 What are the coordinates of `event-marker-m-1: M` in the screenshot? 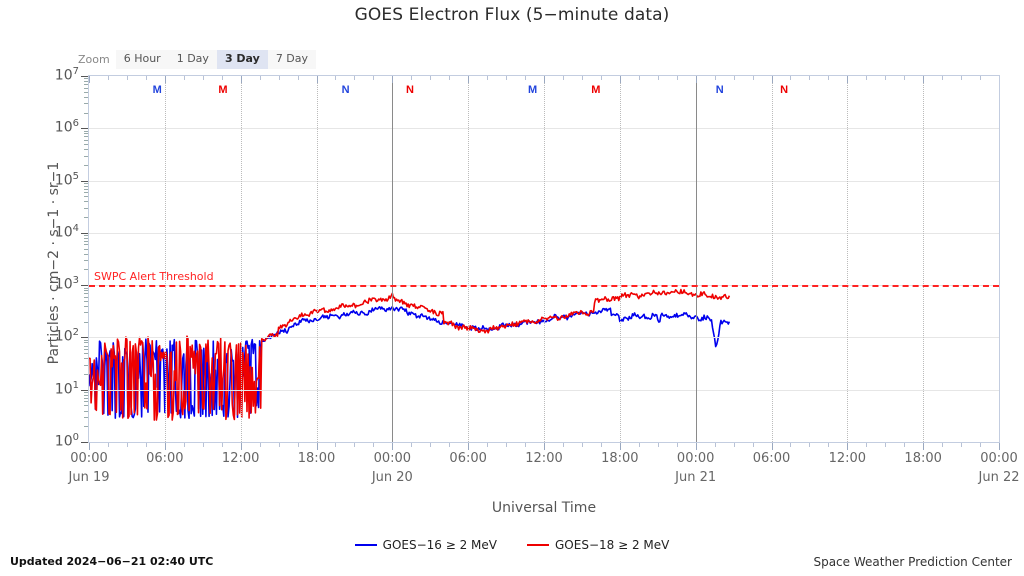 It's located at (223, 90).